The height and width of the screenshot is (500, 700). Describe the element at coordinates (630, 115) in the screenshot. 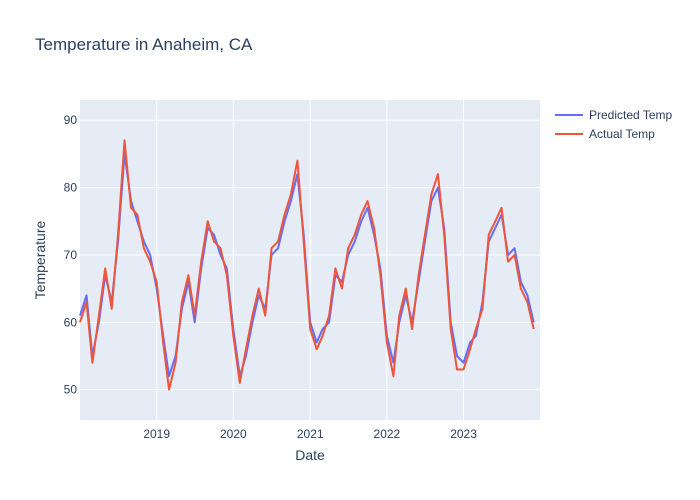

I see `legend-label-predicted-temp: Predicted Temp` at that location.